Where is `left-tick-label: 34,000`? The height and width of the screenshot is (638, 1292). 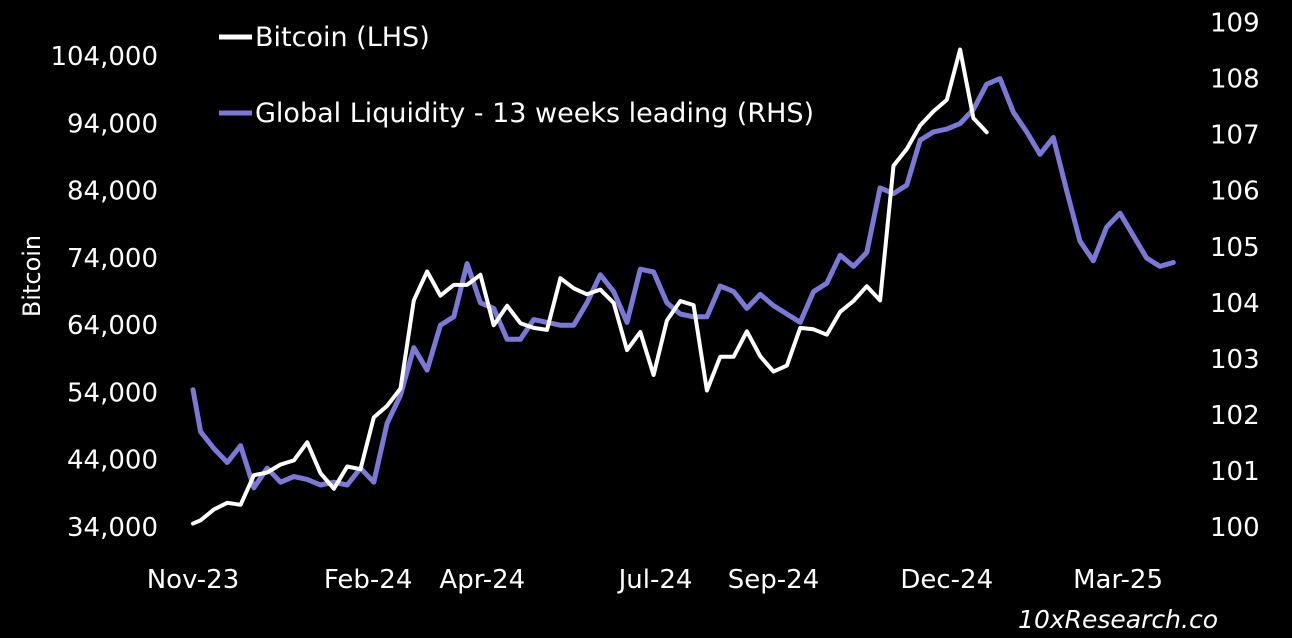
left-tick-label: 34,000 is located at coordinates (112, 528).